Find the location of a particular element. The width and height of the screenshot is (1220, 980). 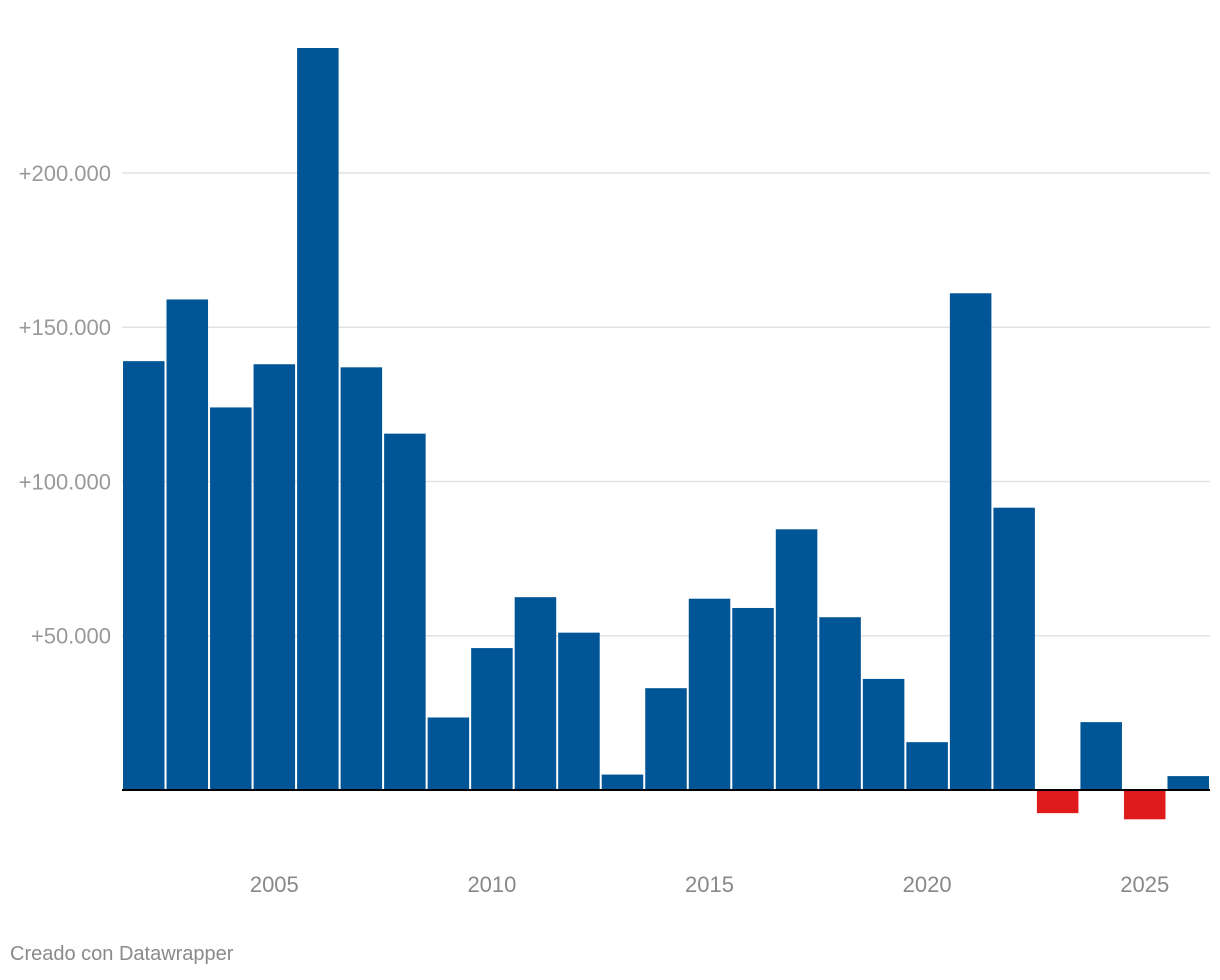

bar-2012 is located at coordinates (579, 711).